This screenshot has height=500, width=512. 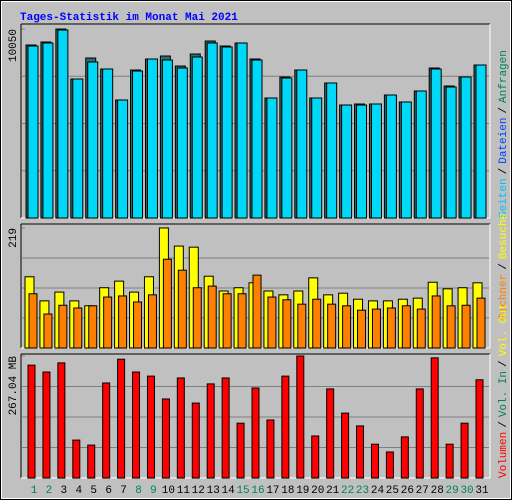 I want to click on legend: Seiten / Dateien / Anfragen, so click(x=504, y=134).